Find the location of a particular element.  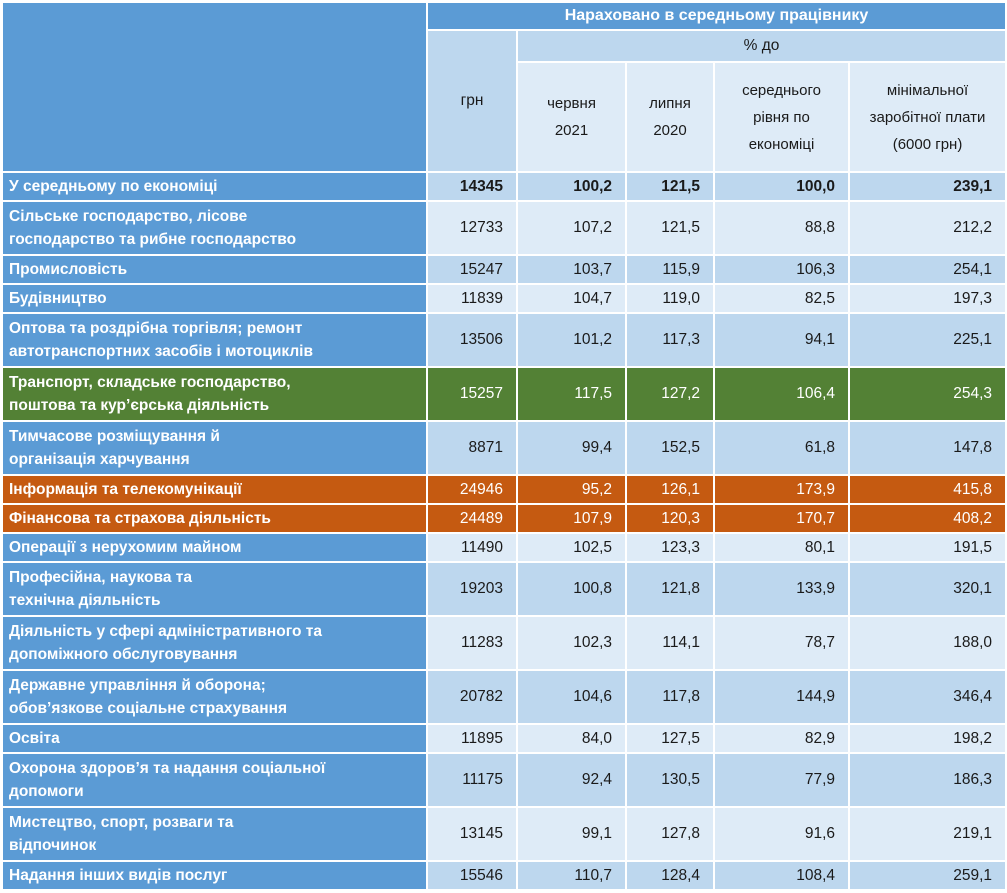

pct-july-2020-cell: 121,5 is located at coordinates (670, 186).